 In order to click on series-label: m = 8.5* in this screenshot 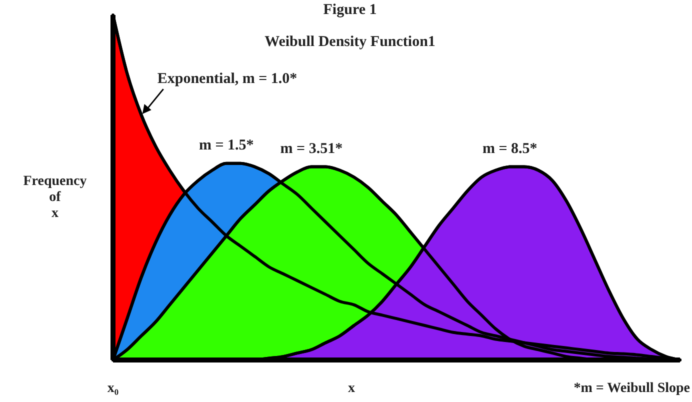, I will do `click(510, 148)`.